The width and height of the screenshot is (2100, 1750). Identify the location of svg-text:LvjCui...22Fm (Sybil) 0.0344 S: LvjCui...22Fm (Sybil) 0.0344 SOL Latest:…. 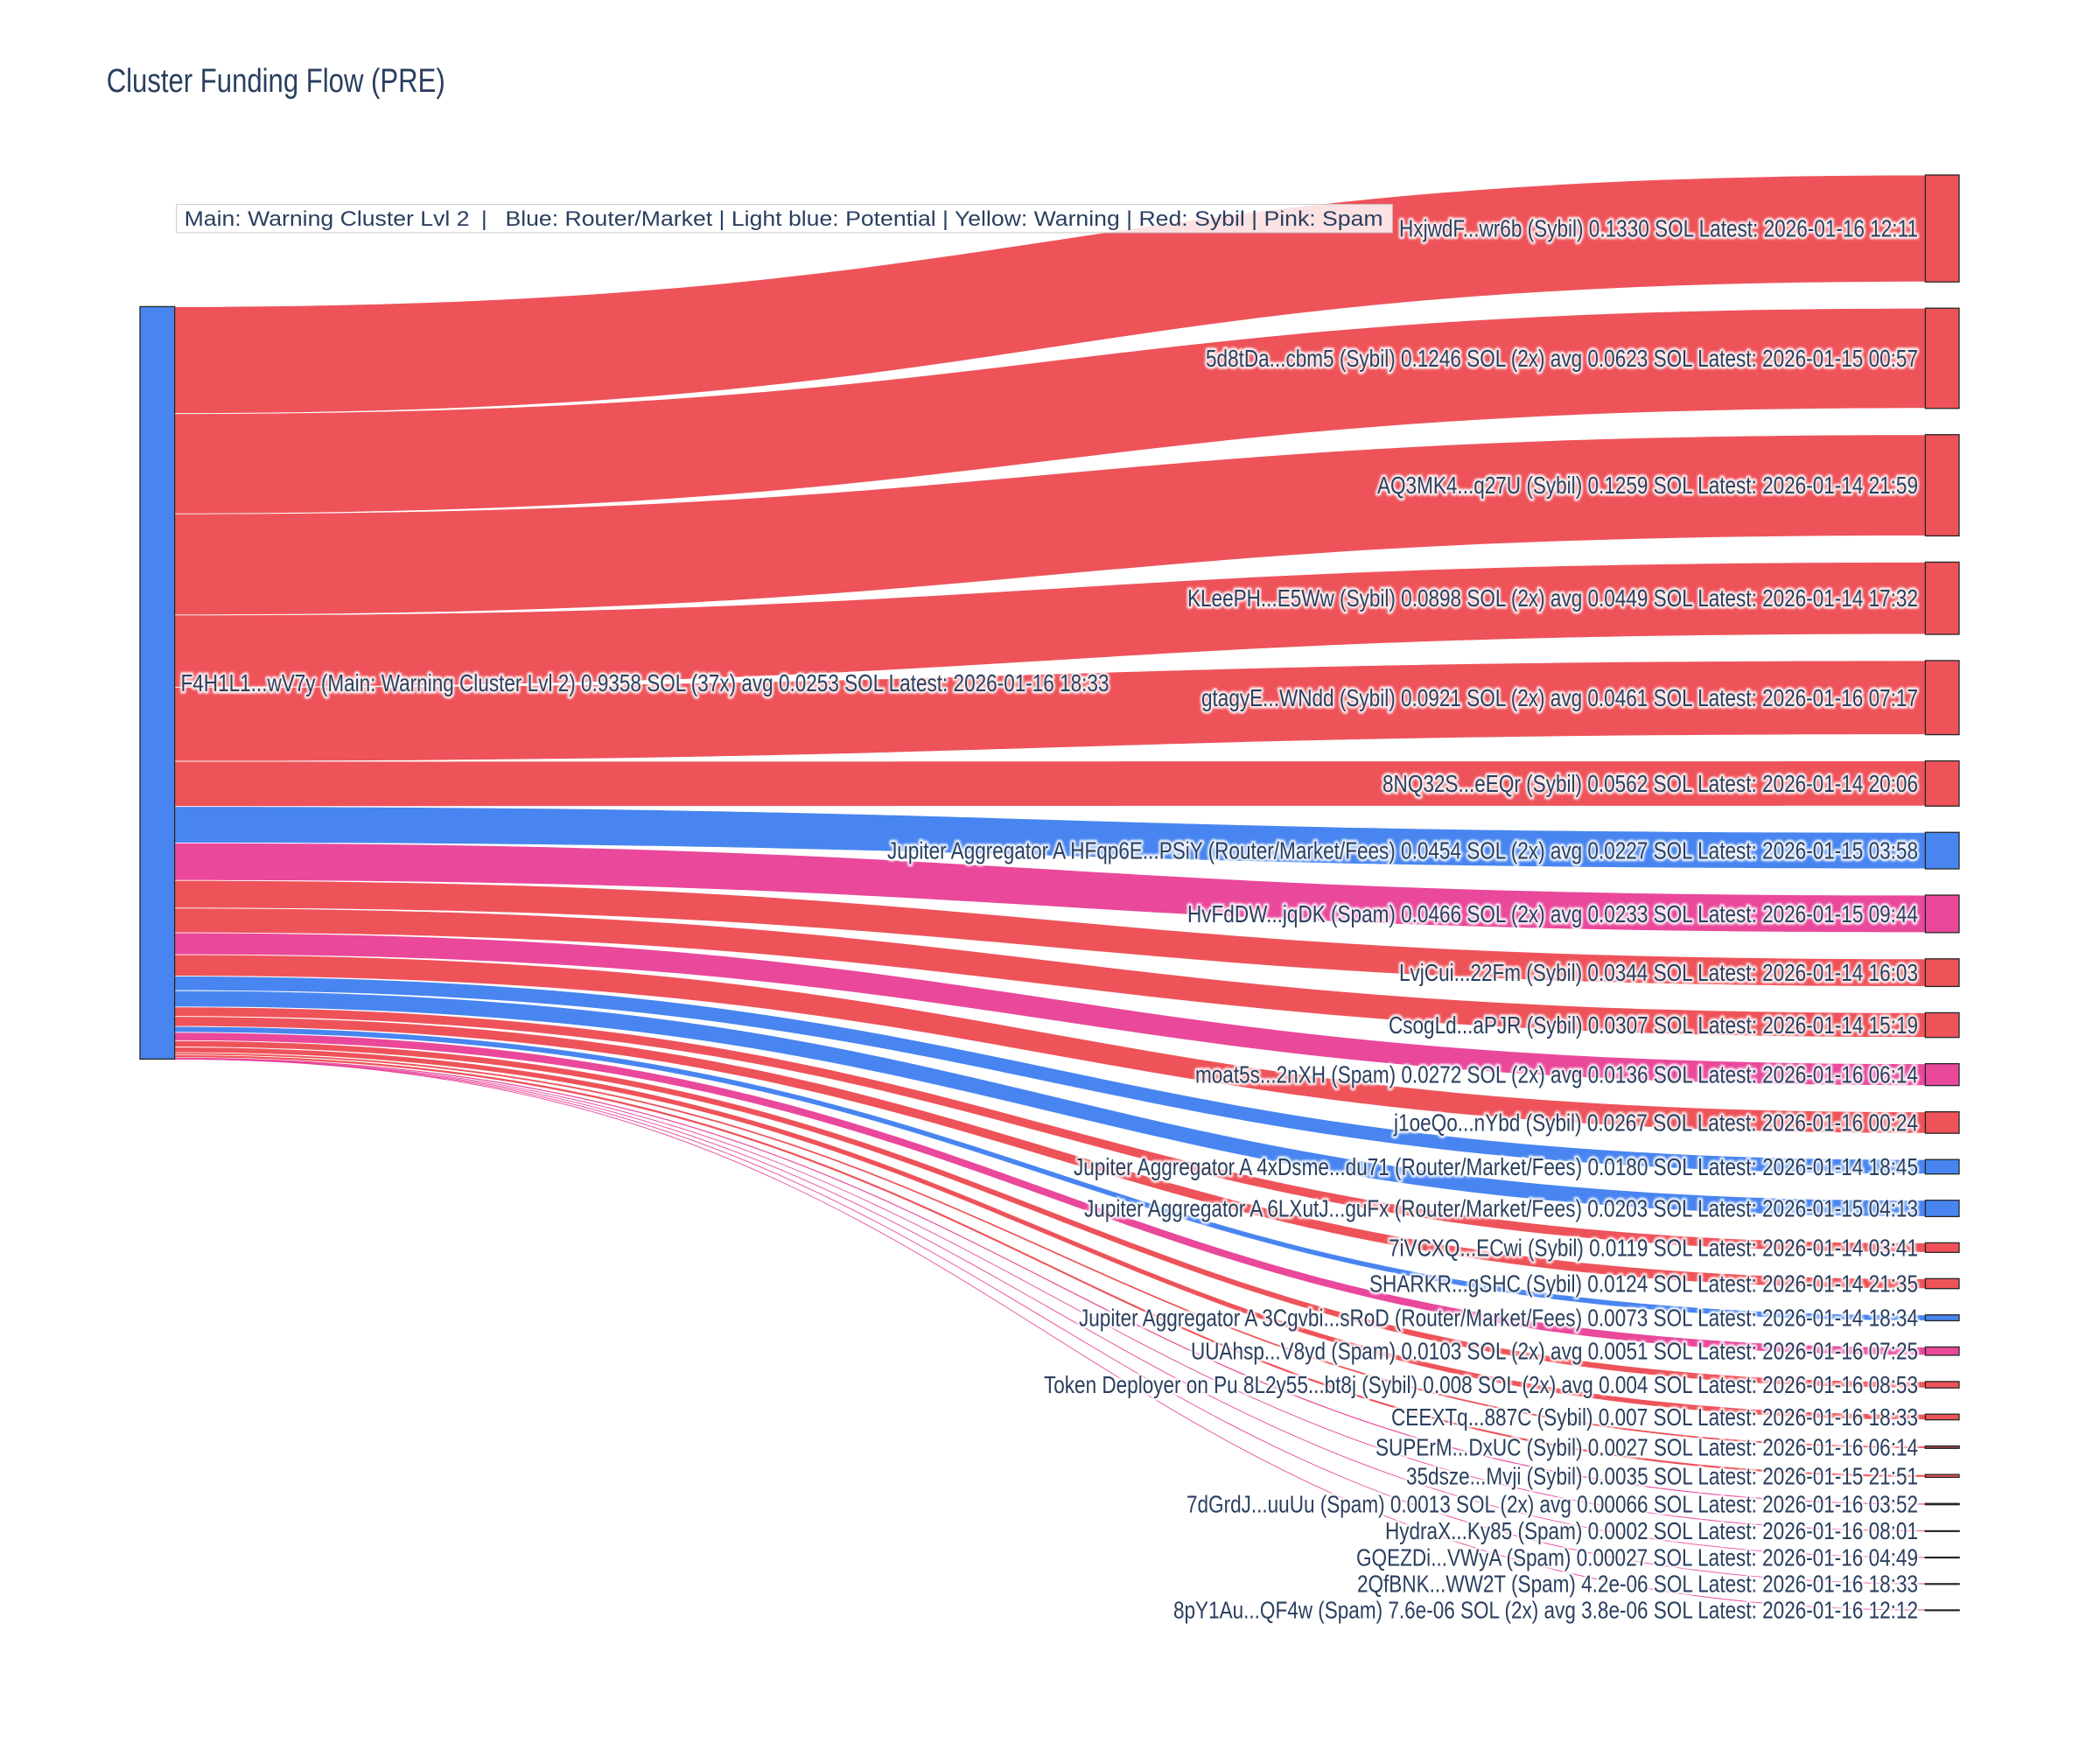
(1658, 972).